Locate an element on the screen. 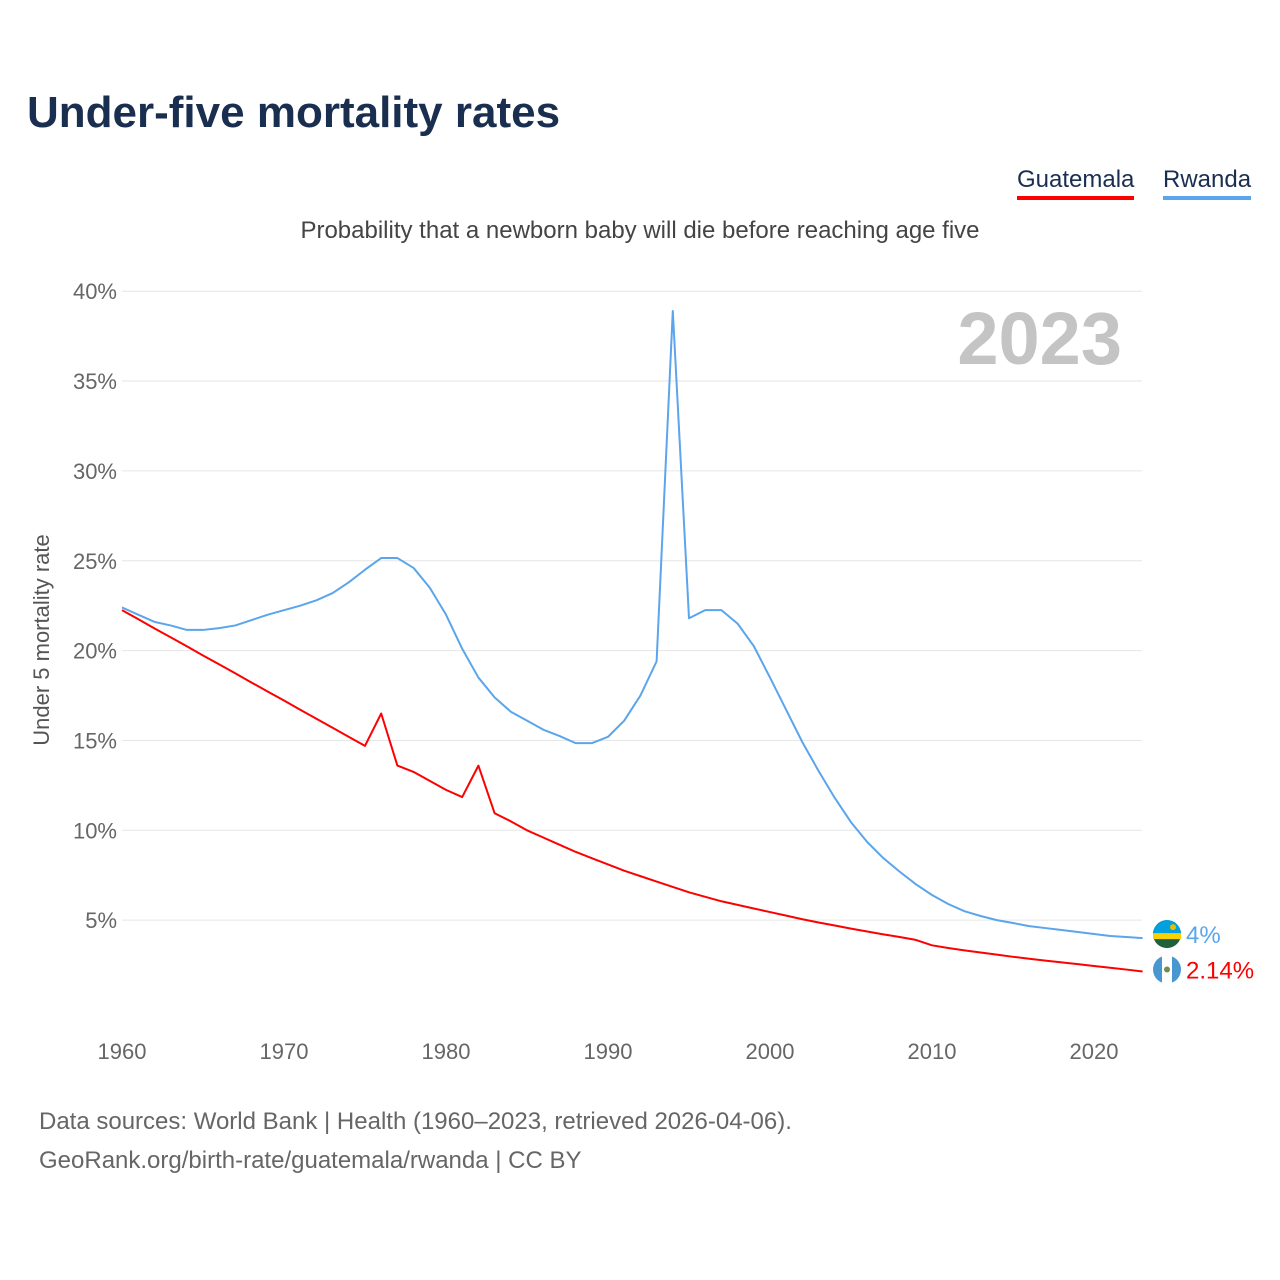  x-tick-label: 2010 is located at coordinates (932, 1051).